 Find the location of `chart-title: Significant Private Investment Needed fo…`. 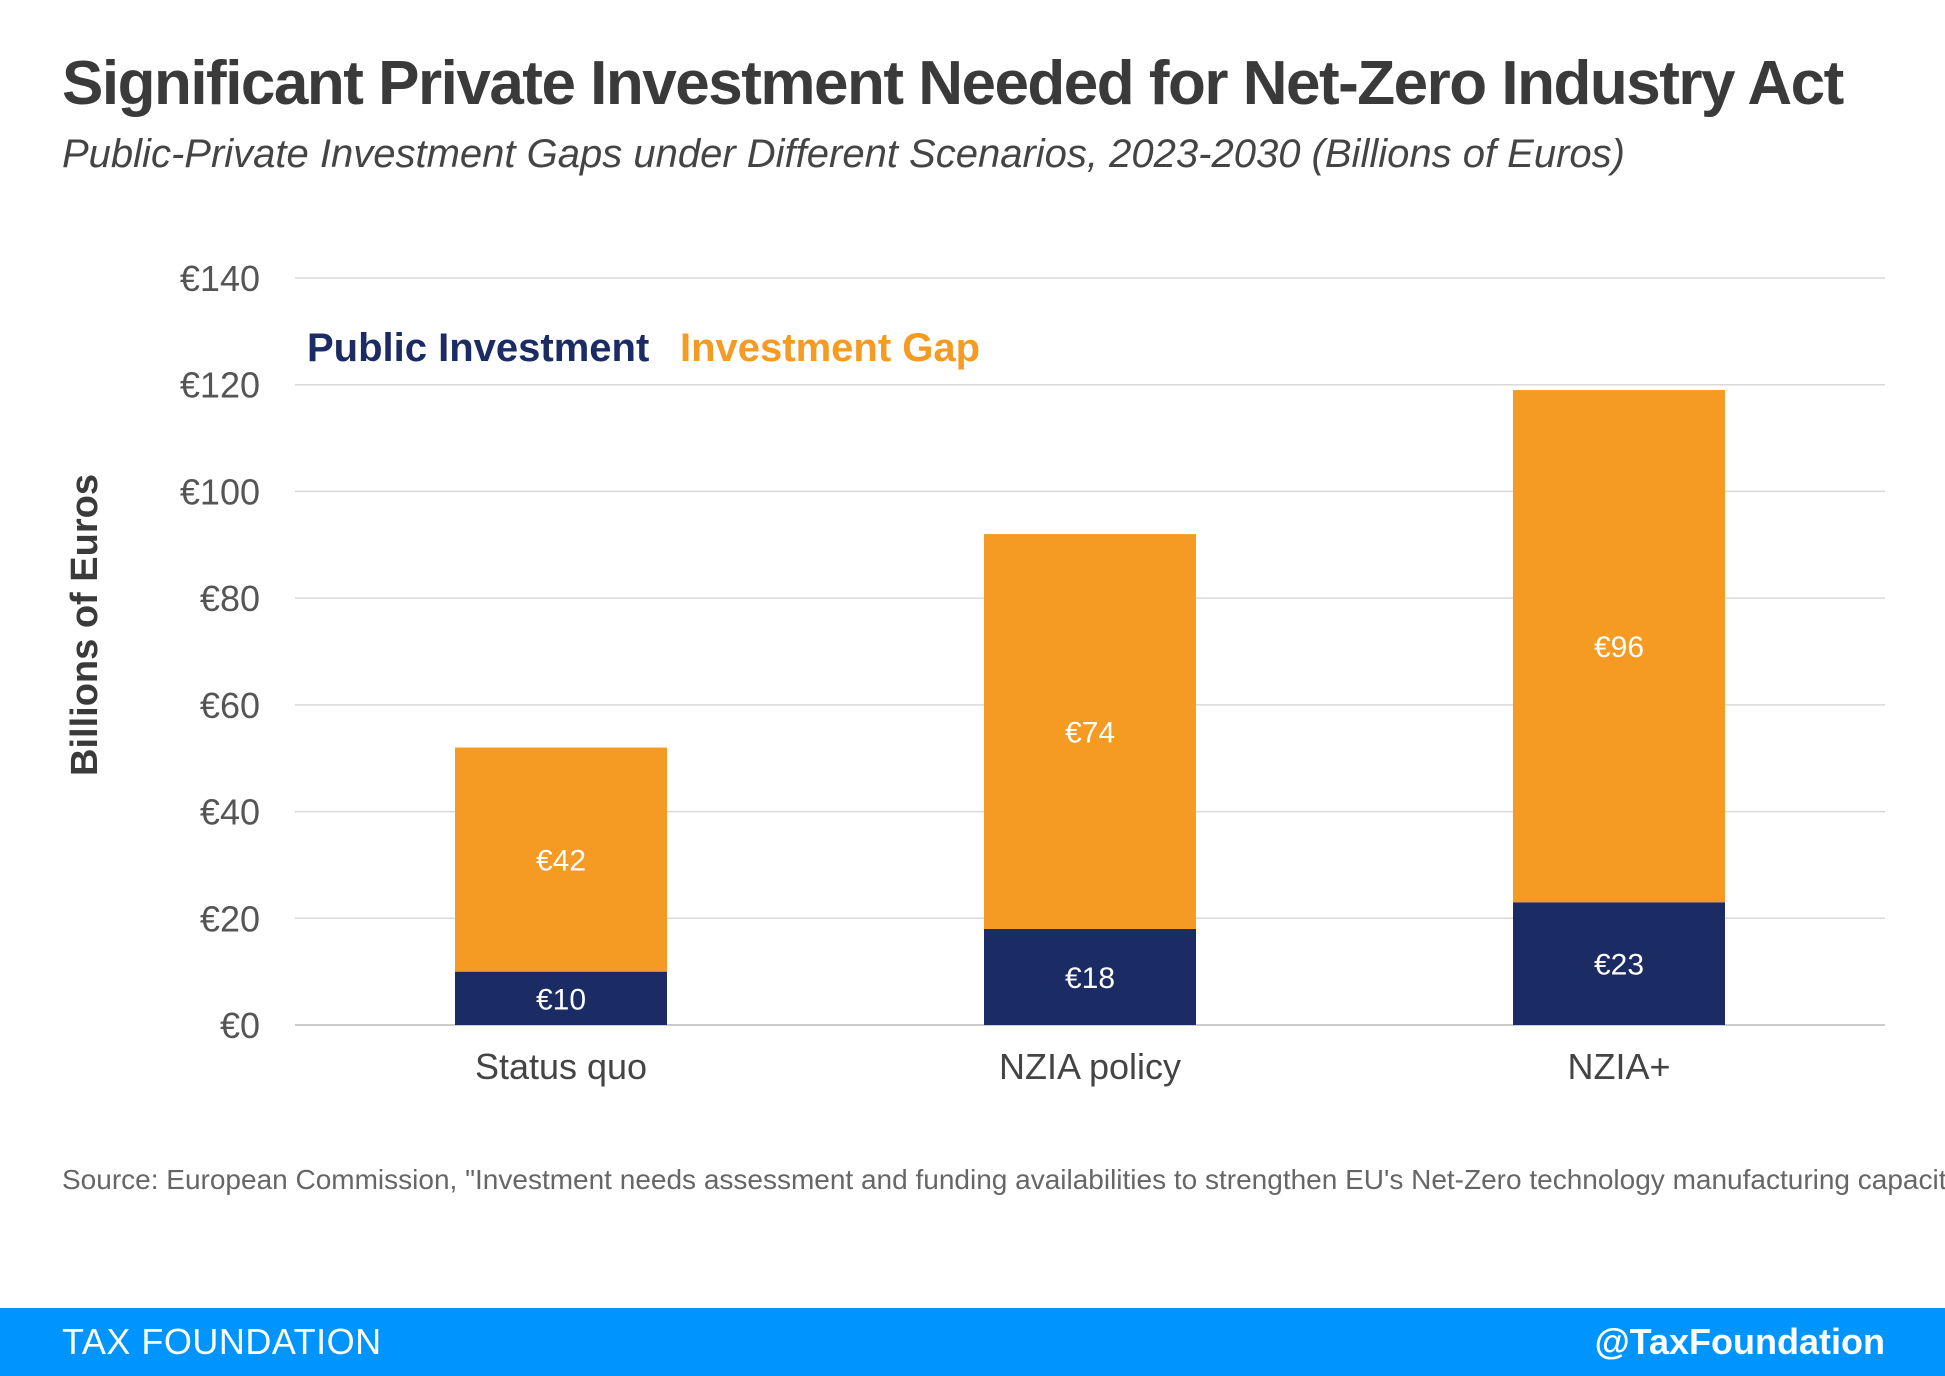

chart-title: Significant Private Investment Needed fo… is located at coordinates (953, 83).